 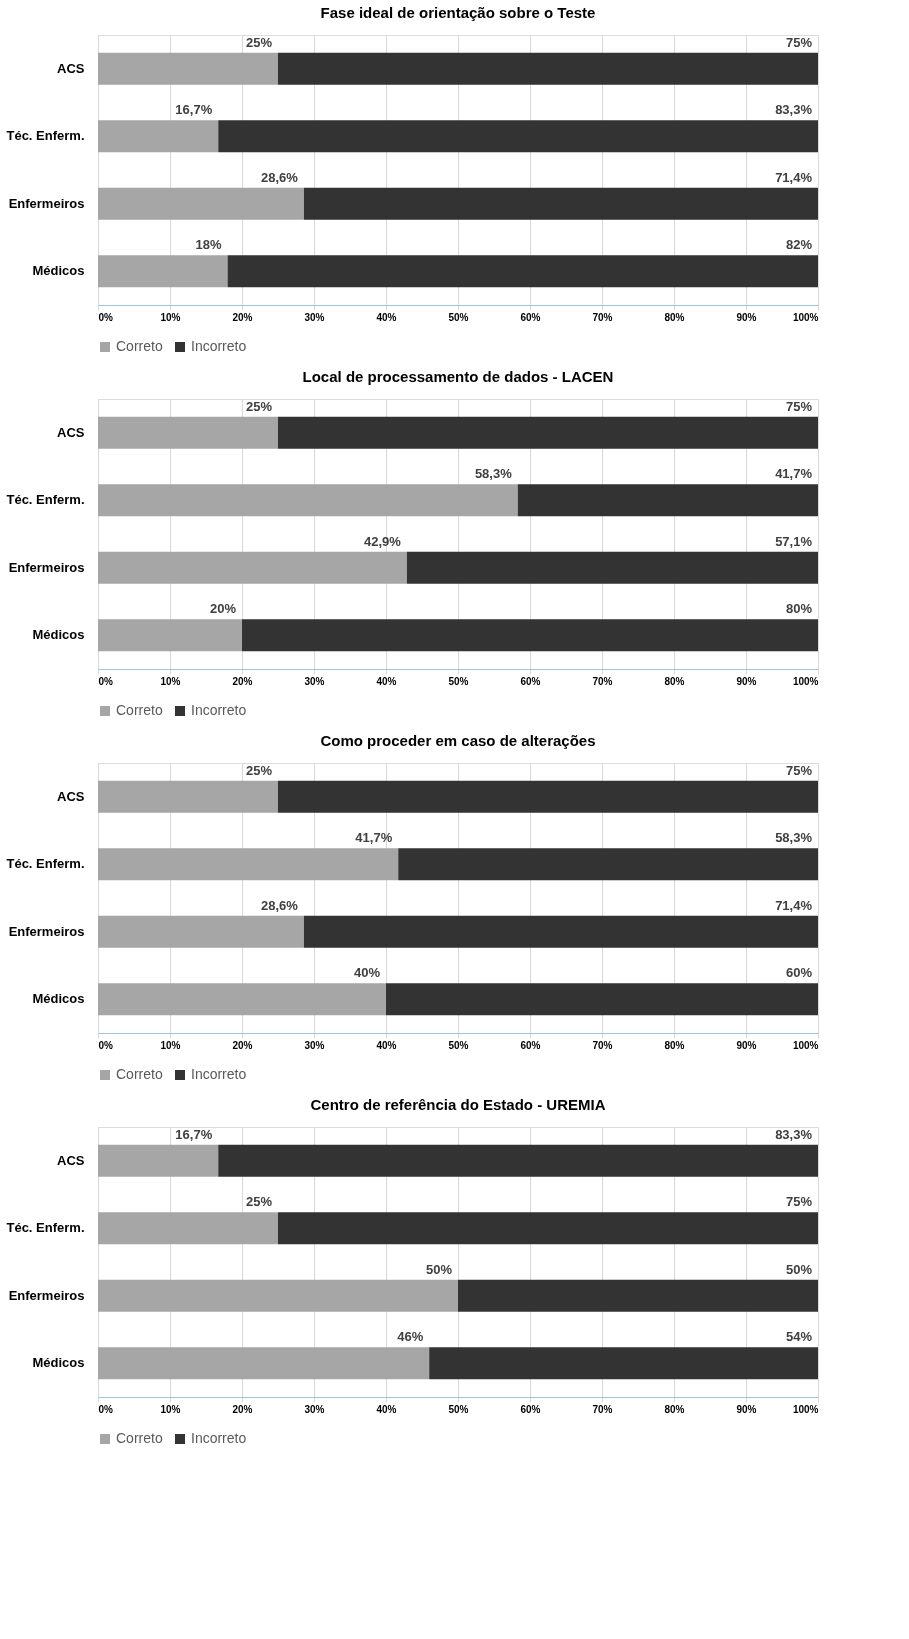 I want to click on data-label: 60%, so click(x=799, y=973).